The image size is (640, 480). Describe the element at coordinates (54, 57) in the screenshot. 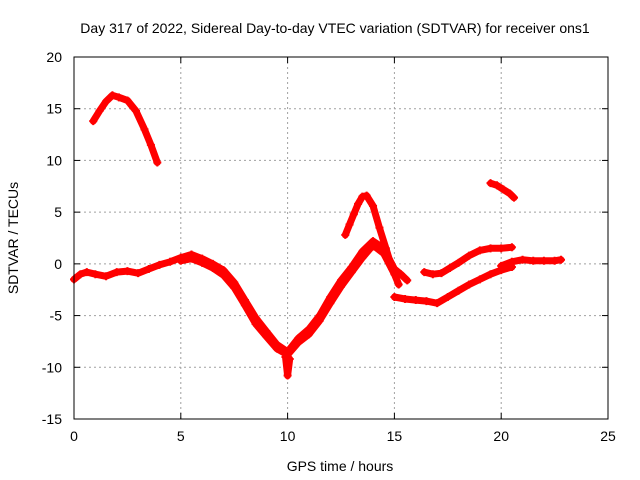

I see `y-tick-label: 20` at that location.